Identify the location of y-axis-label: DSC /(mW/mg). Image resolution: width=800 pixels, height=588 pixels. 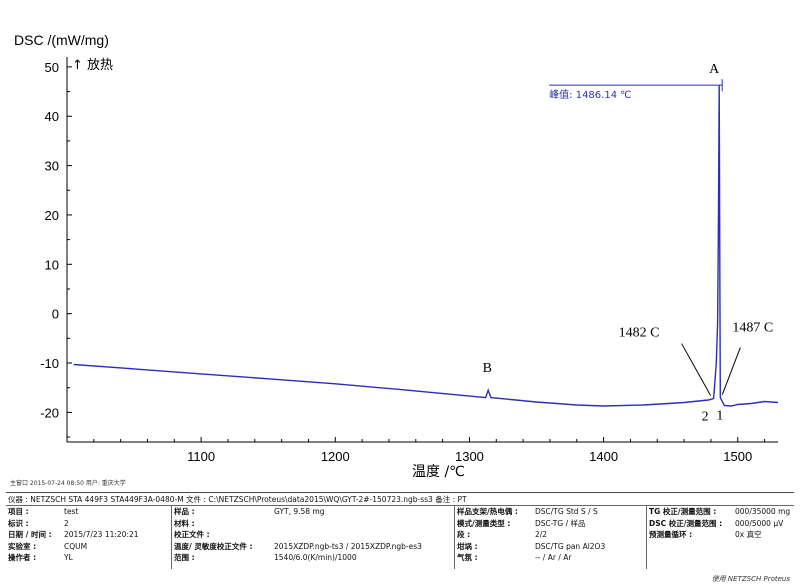
(61, 40).